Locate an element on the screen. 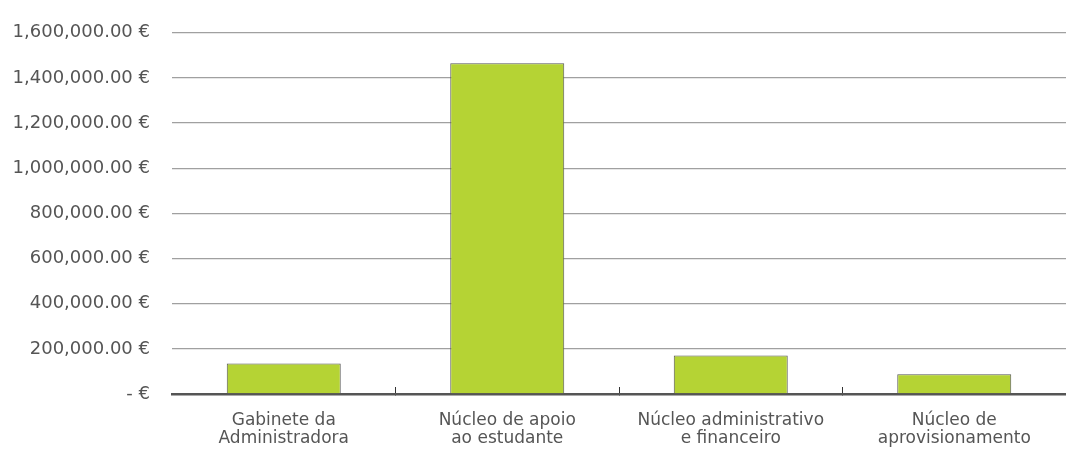  y-tick-label: - € is located at coordinates (138, 392).